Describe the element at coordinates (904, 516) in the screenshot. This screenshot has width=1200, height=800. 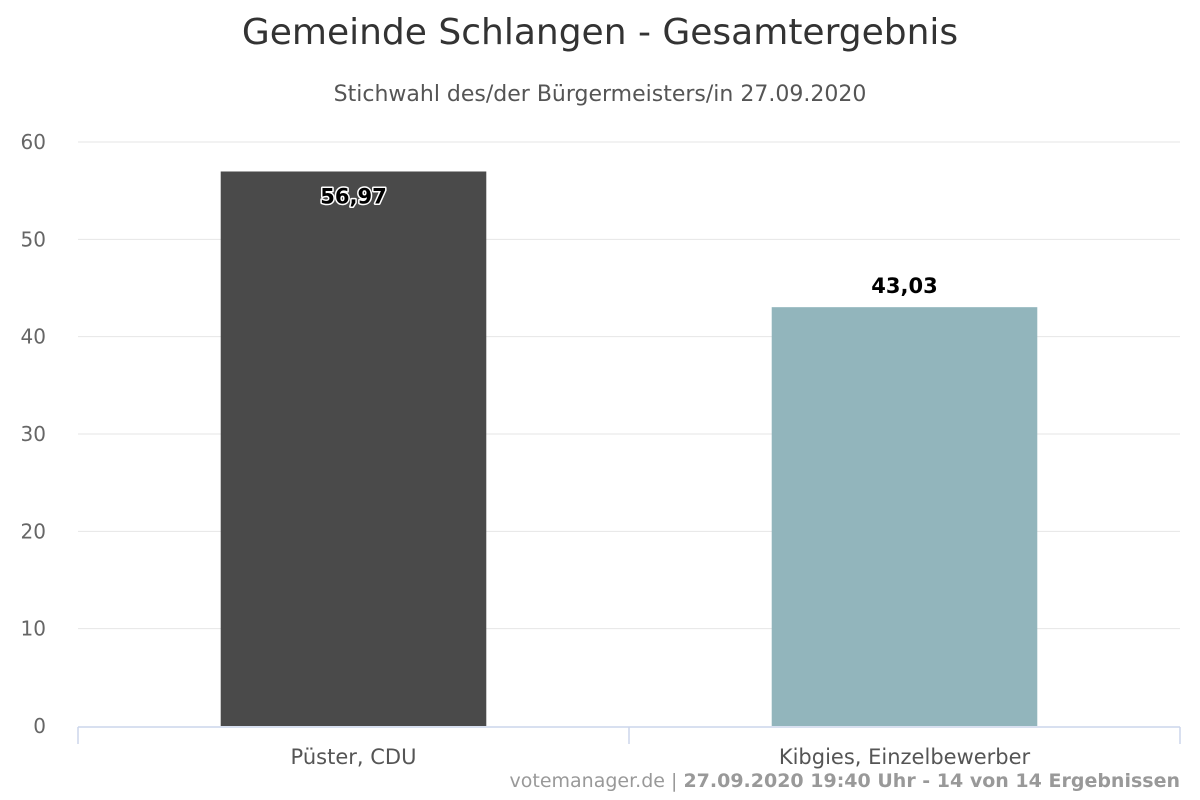
I see `bar` at that location.